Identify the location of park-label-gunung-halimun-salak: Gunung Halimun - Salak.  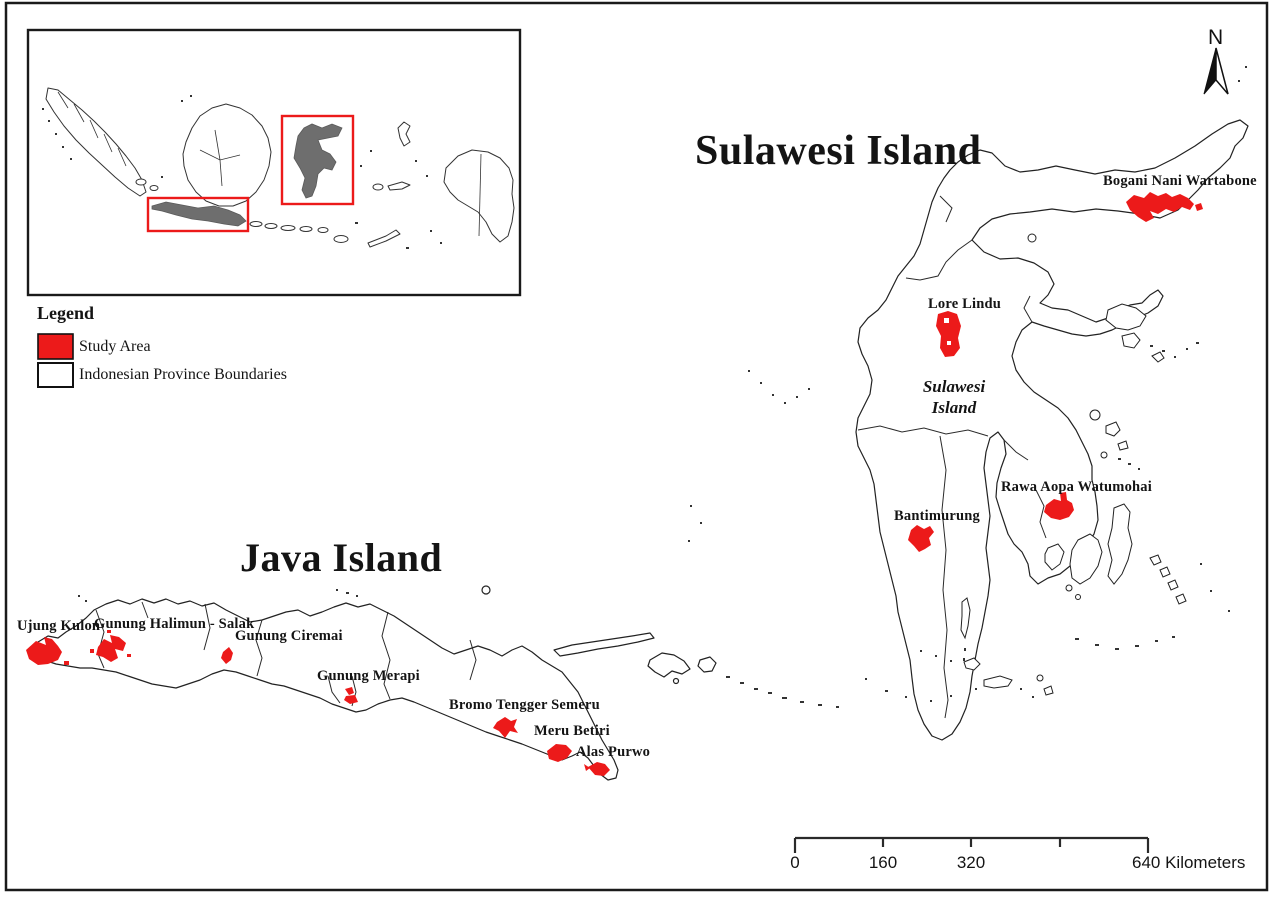
(174, 624).